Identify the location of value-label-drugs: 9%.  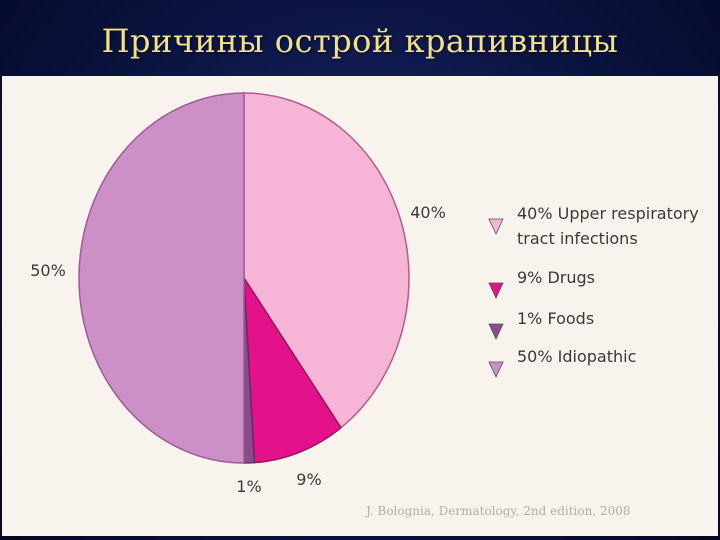
(308, 479).